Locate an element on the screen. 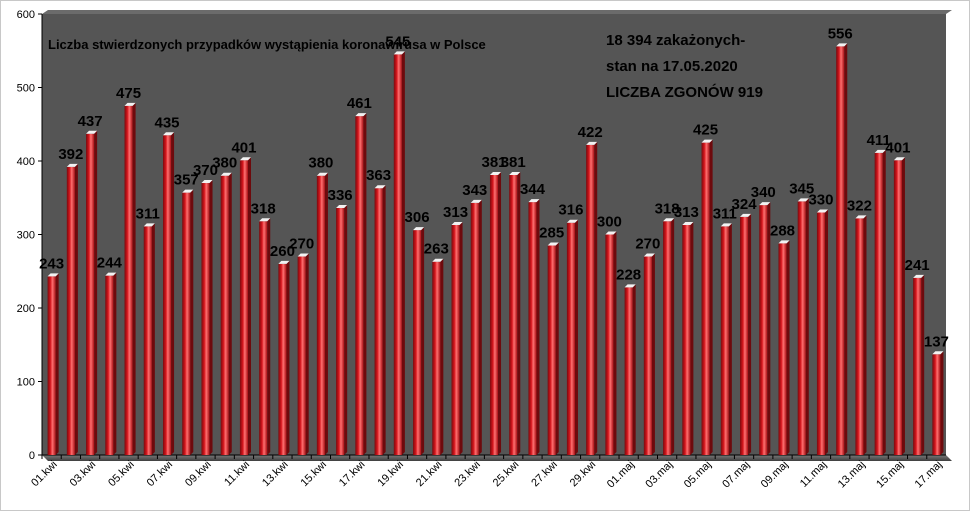 The height and width of the screenshot is (512, 971). deaths-annotation: LICZBA ZGONÓW 919 is located at coordinates (684, 92).